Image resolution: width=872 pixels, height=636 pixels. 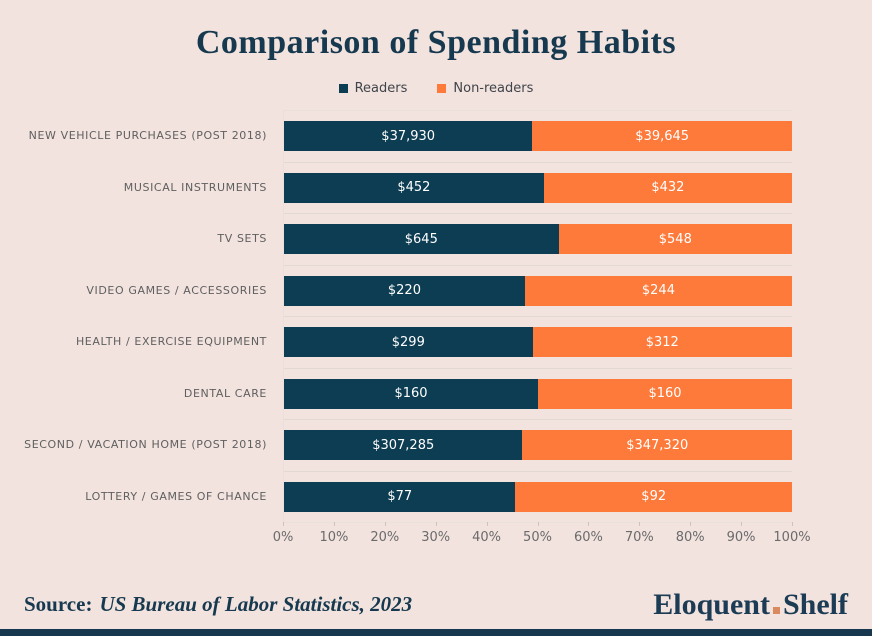 I want to click on bar-value-label: $220, so click(x=404, y=291).